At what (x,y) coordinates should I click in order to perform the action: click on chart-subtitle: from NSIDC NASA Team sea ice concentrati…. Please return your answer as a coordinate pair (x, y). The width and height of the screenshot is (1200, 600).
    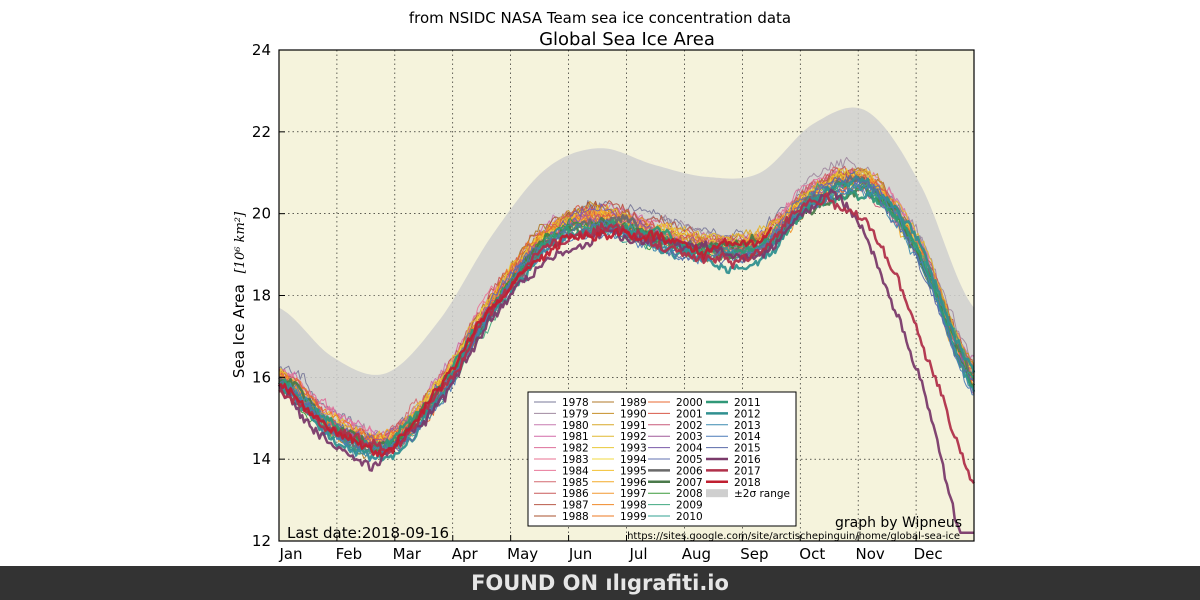
    Looking at the image, I should click on (600, 18).